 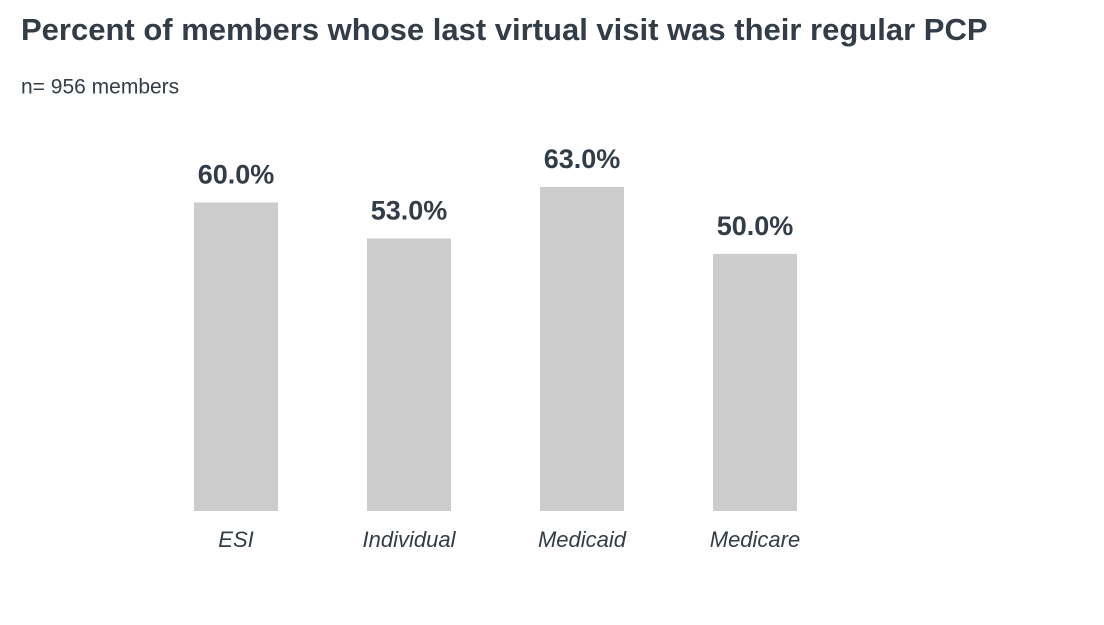 I want to click on value-label: 63.0%, so click(x=582, y=159).